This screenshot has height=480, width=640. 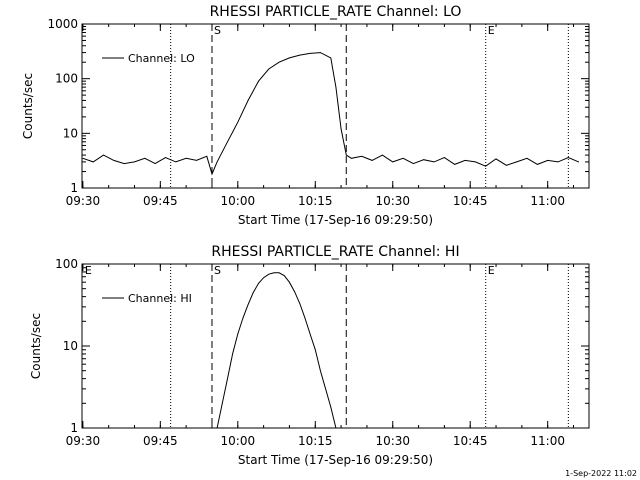 What do you see at coordinates (161, 58) in the screenshot?
I see `panel-1-legend-label: Channel: LO` at bounding box center [161, 58].